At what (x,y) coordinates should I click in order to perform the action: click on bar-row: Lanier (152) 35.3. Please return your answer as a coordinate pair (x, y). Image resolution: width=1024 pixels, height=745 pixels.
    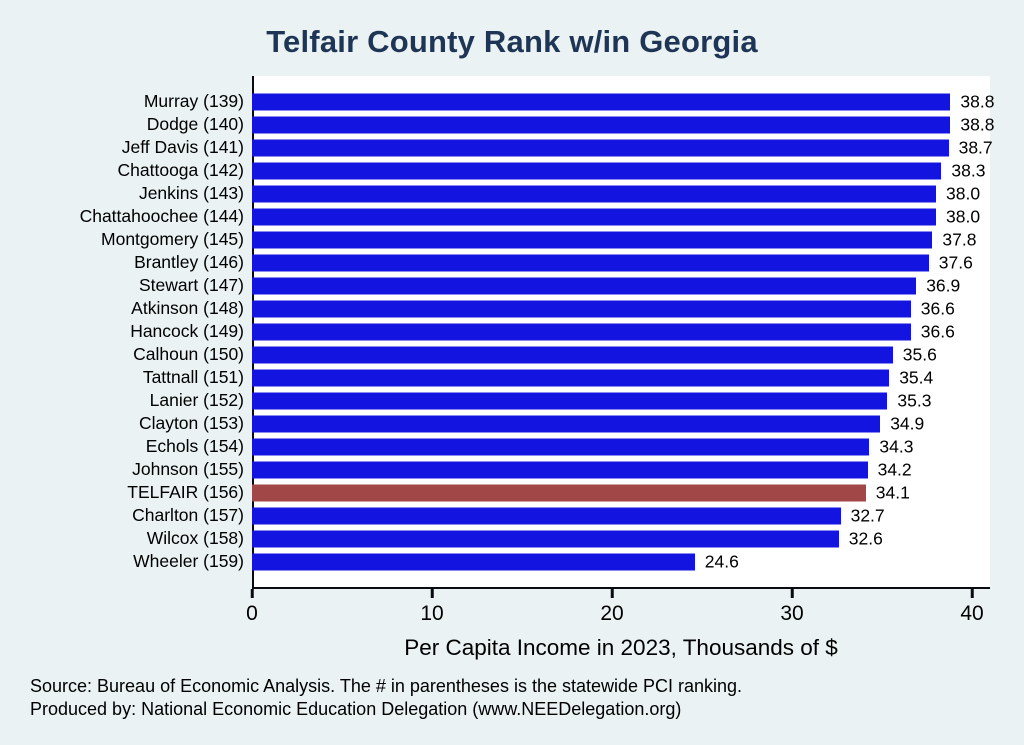
    Looking at the image, I should click on (495, 400).